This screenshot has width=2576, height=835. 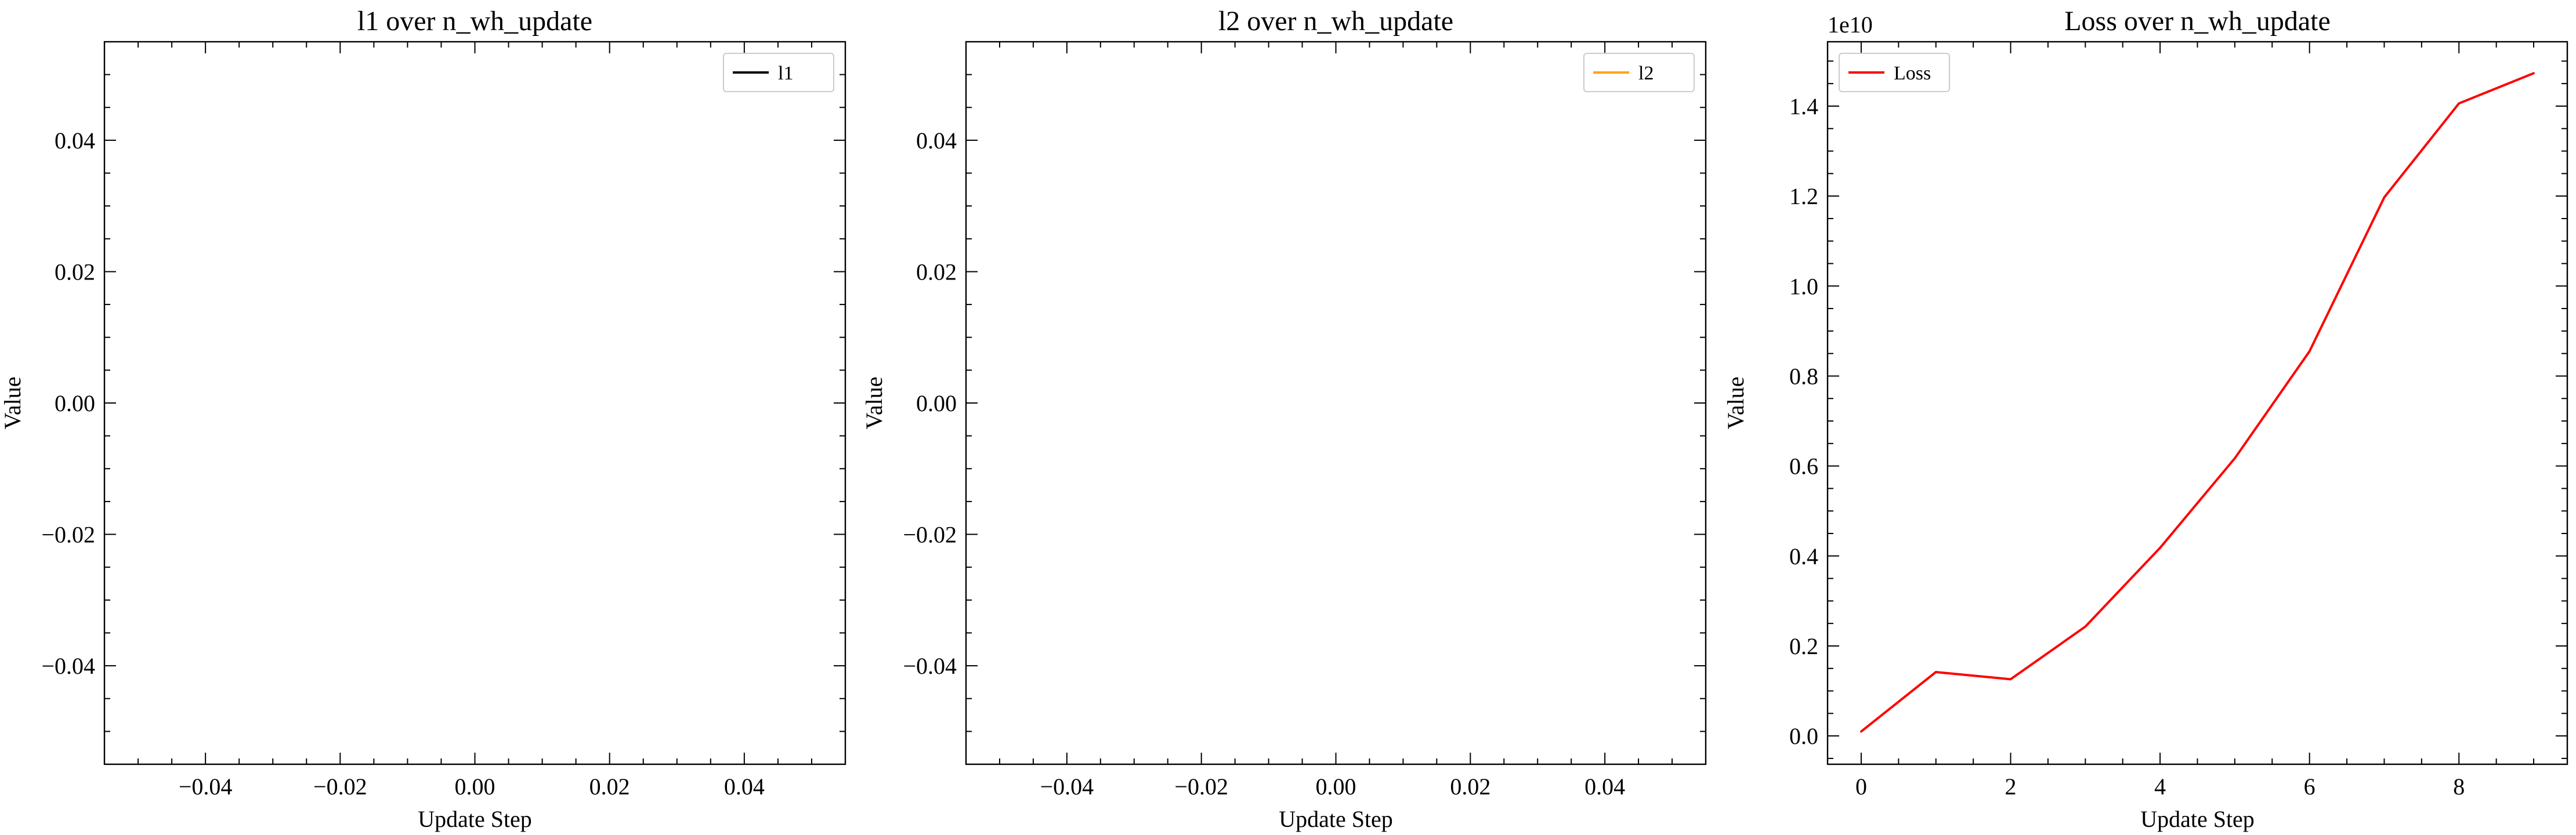 What do you see at coordinates (1912, 73) in the screenshot?
I see `legend-label: Loss` at bounding box center [1912, 73].